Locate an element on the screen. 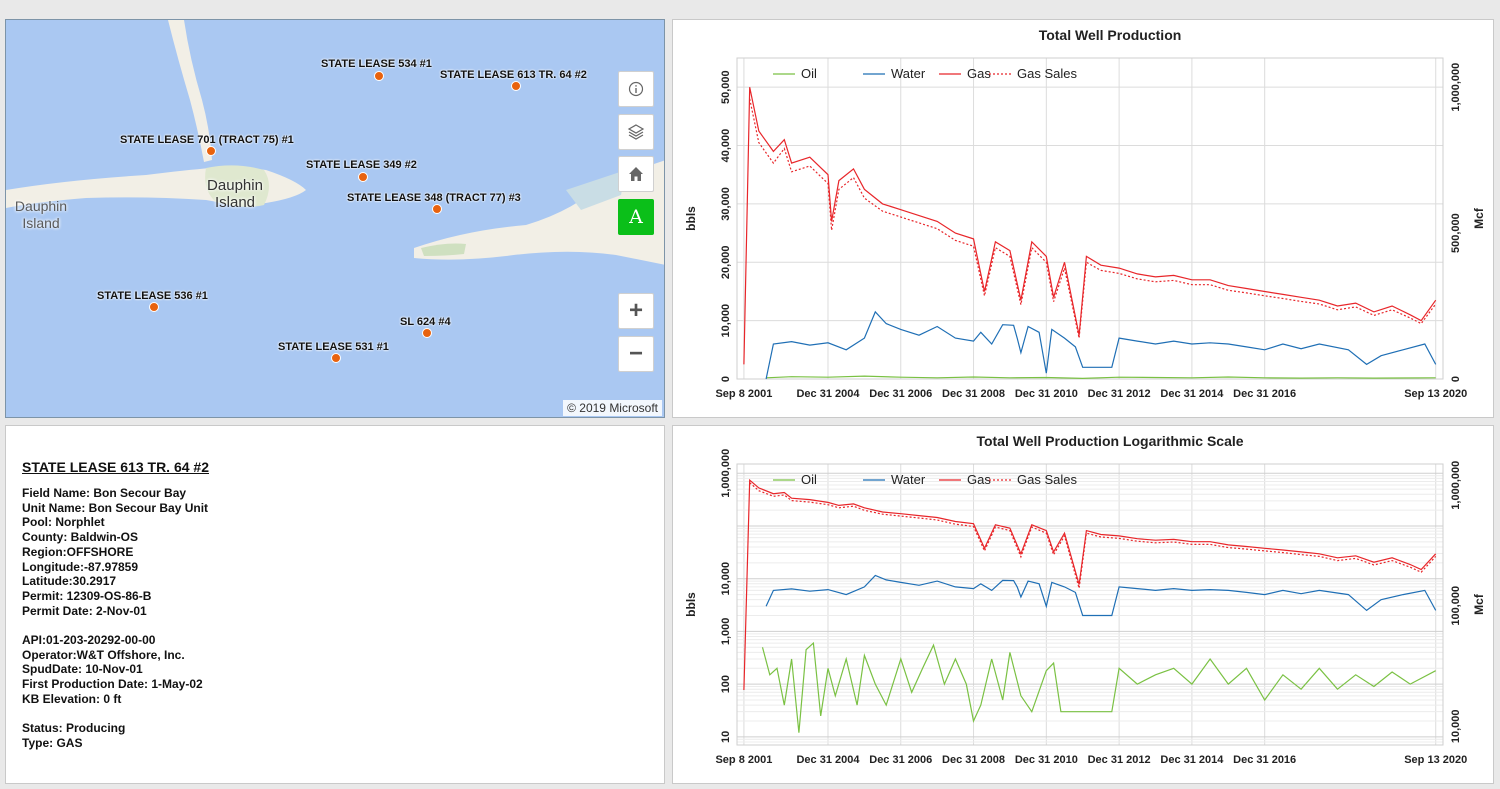 This screenshot has height=789, width=1500. well-detail-line: Unit Name: Bon Secour Bay Unit is located at coordinates (115, 507).